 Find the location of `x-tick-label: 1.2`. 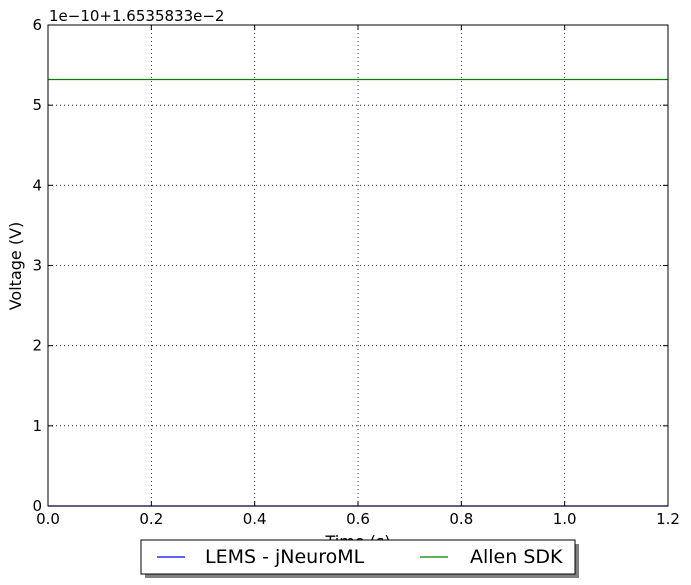

x-tick-label: 1.2 is located at coordinates (668, 519).